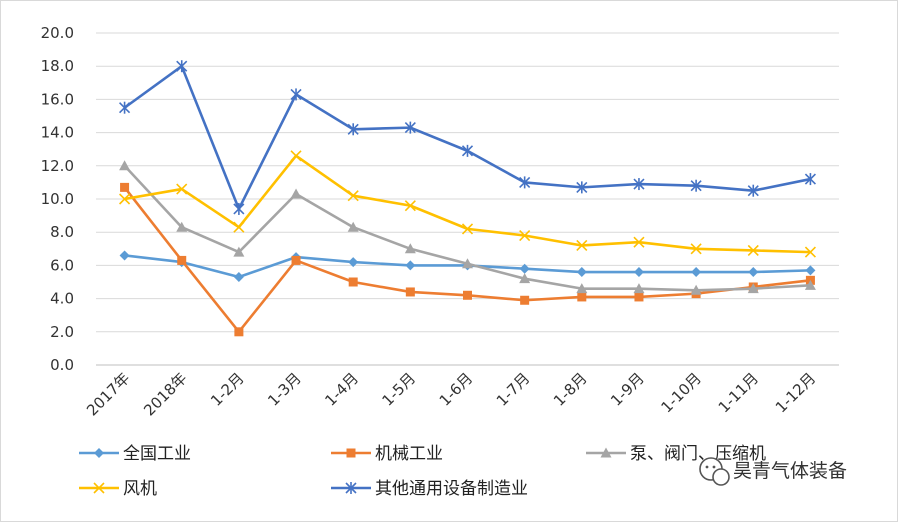  Describe the element at coordinates (795, 392) in the screenshot. I see `x-tick-label: 1-12月` at that location.